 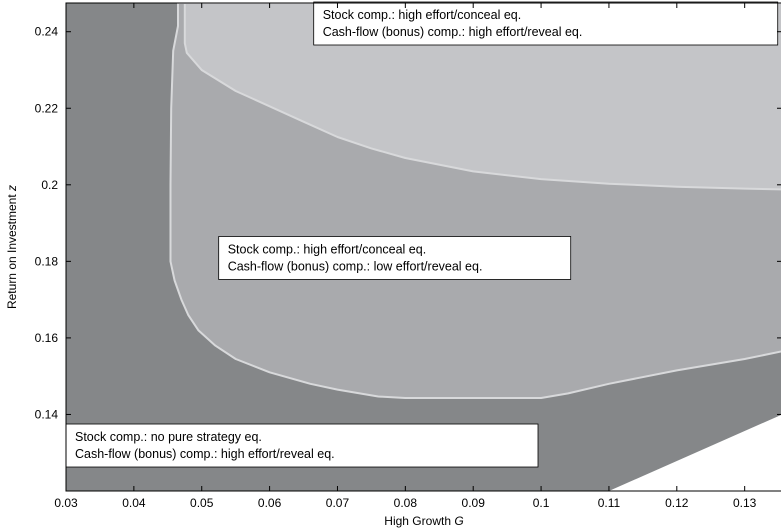 I want to click on annotation-bottom-box, so click(x=302, y=445).